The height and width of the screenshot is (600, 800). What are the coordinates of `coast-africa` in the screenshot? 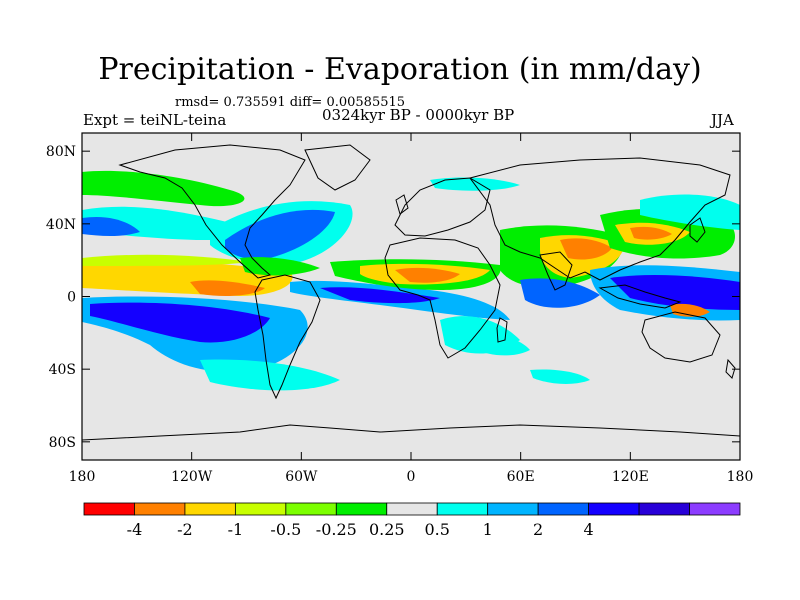 It's located at (442, 298).